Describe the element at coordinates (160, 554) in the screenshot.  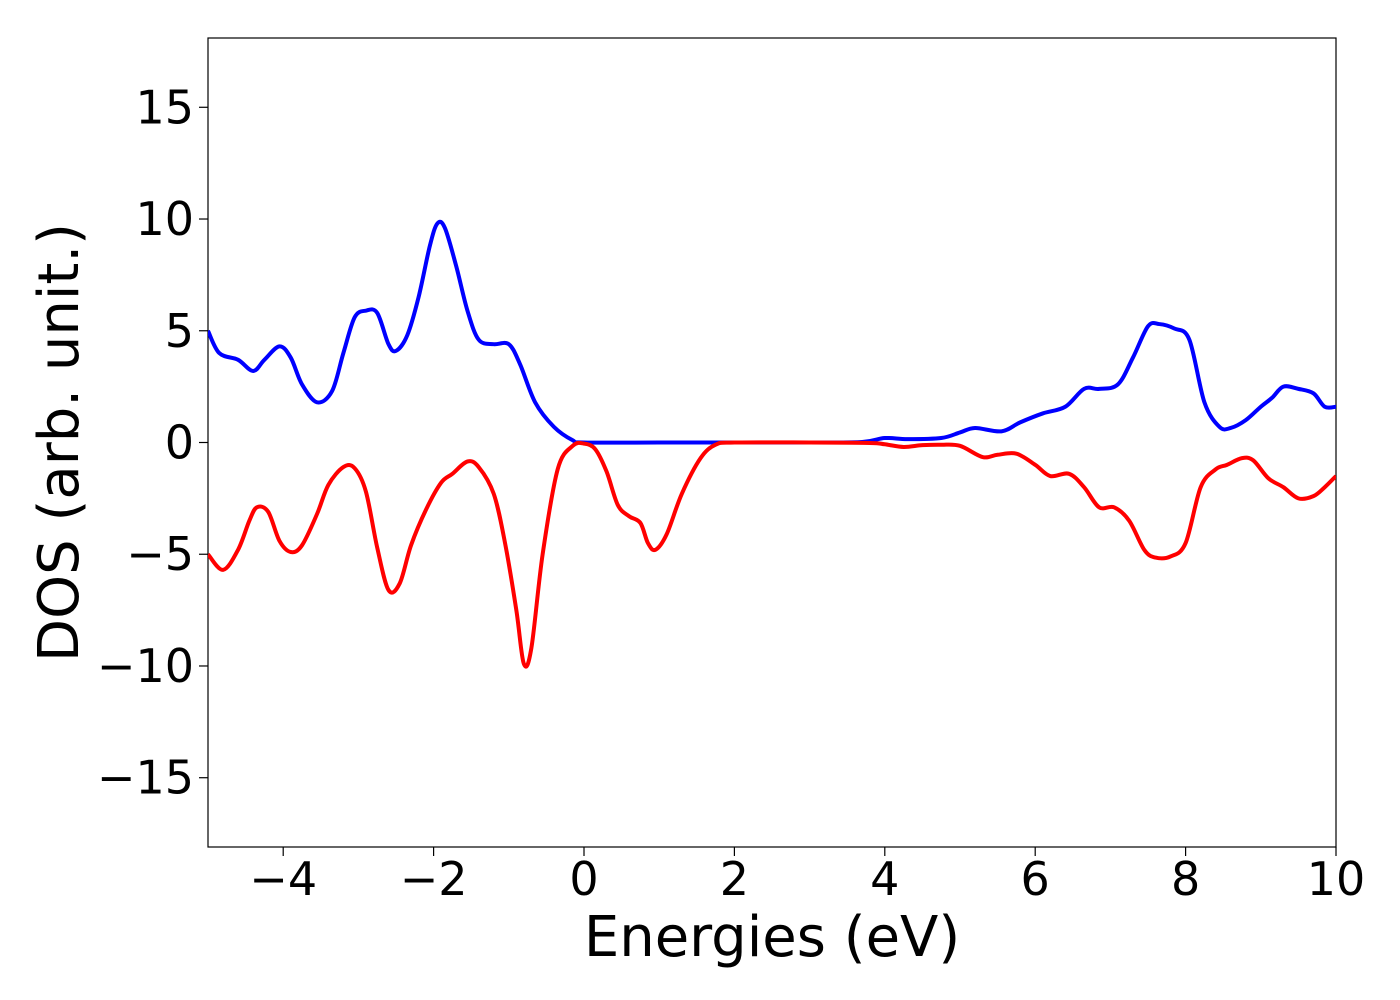
I see `y-tick-label: −5` at that location.